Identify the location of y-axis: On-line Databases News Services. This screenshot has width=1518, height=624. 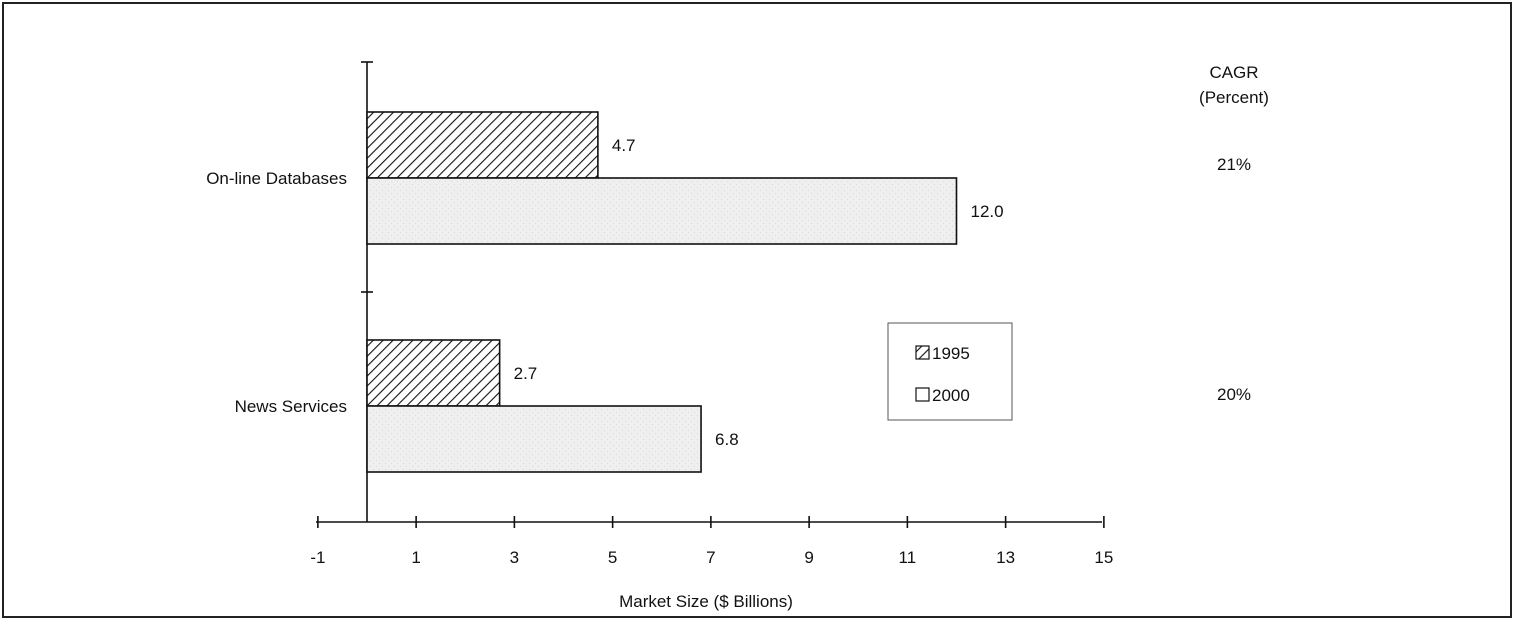
(289, 291).